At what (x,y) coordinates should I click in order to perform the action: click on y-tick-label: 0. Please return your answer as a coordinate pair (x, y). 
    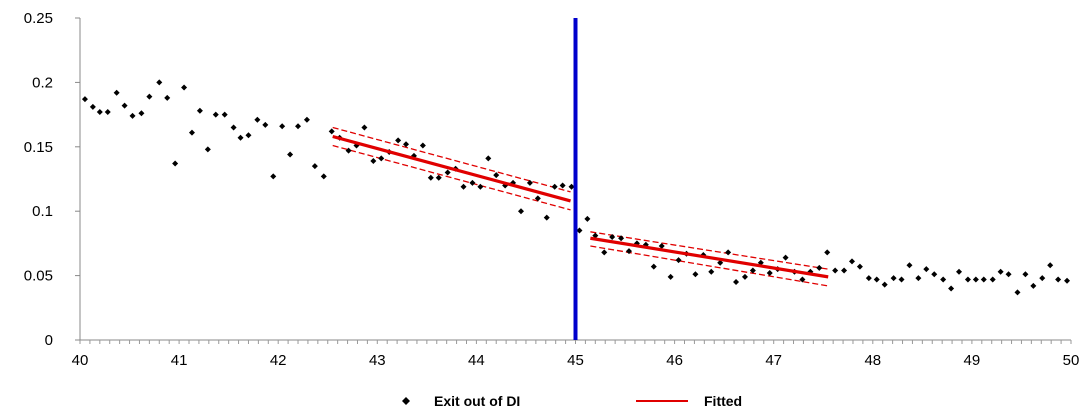
    Looking at the image, I should click on (49, 340).